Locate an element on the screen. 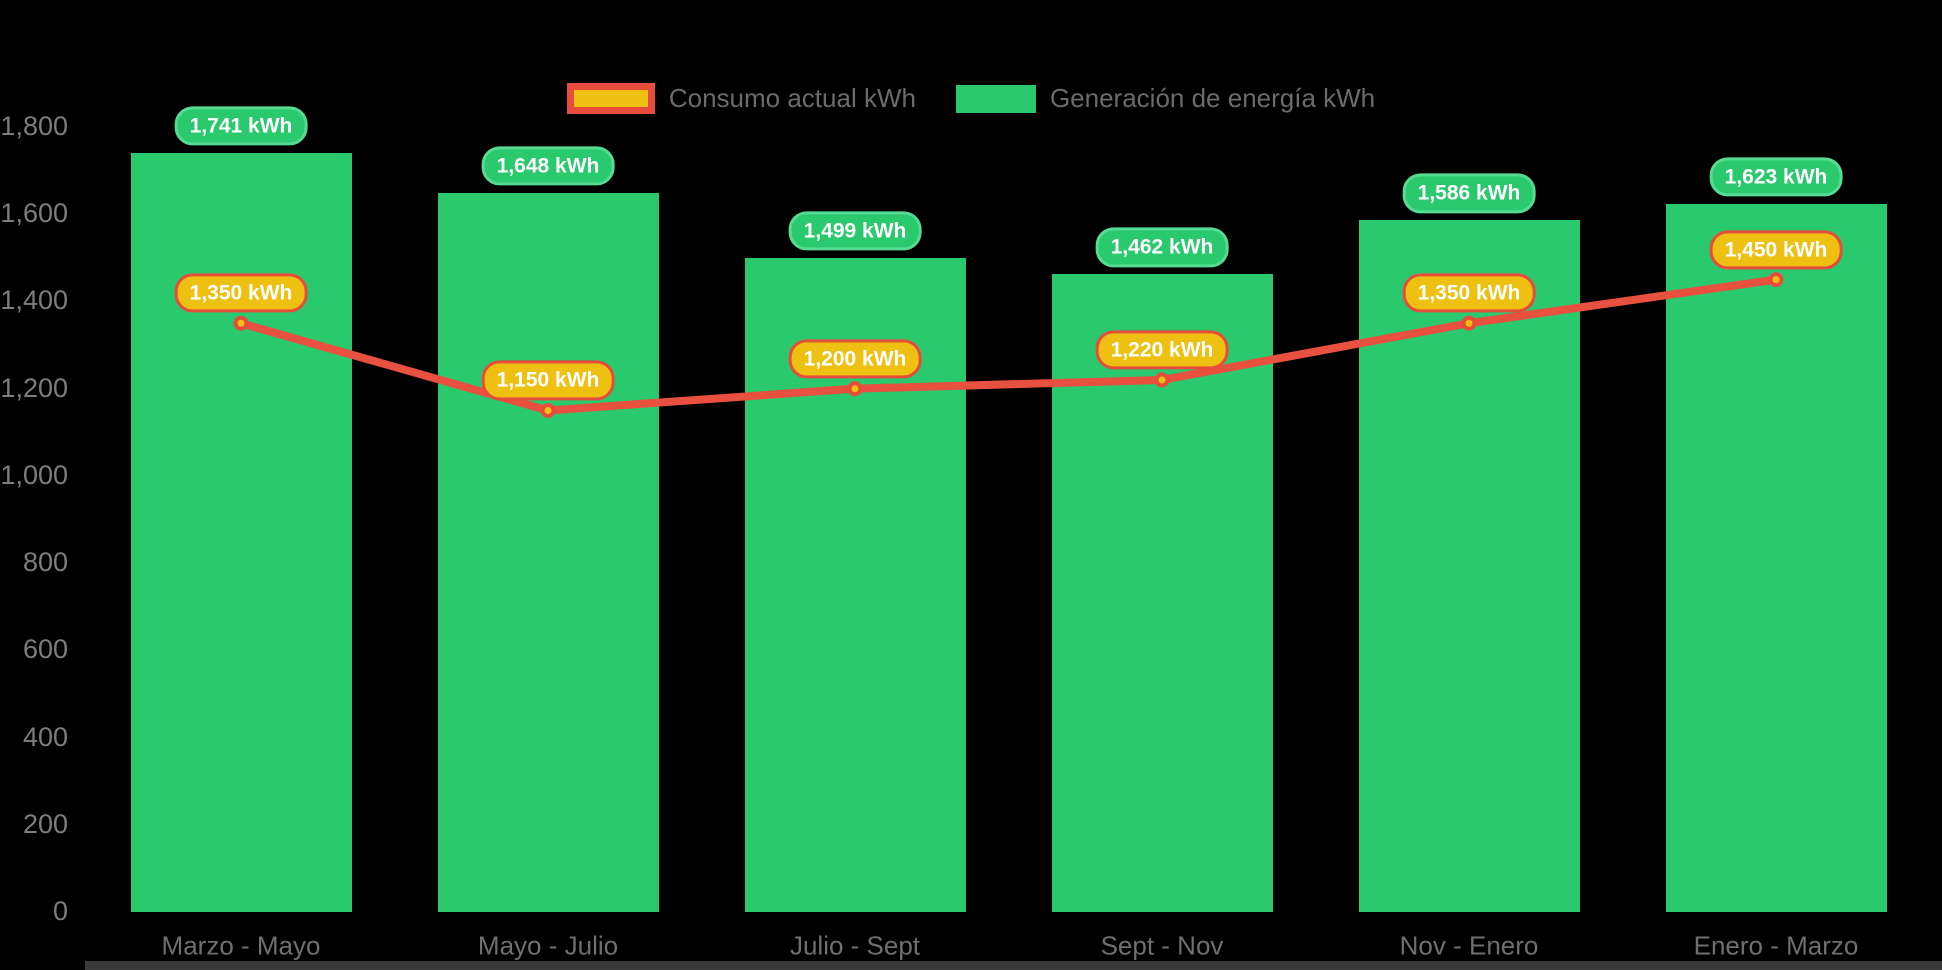  y-axis-tick-label: 1,600 is located at coordinates (34, 213).